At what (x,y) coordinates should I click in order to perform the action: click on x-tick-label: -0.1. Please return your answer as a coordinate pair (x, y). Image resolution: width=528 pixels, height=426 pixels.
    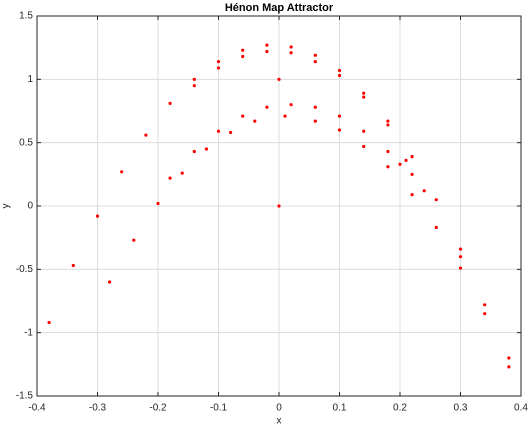
    Looking at the image, I should click on (219, 408).